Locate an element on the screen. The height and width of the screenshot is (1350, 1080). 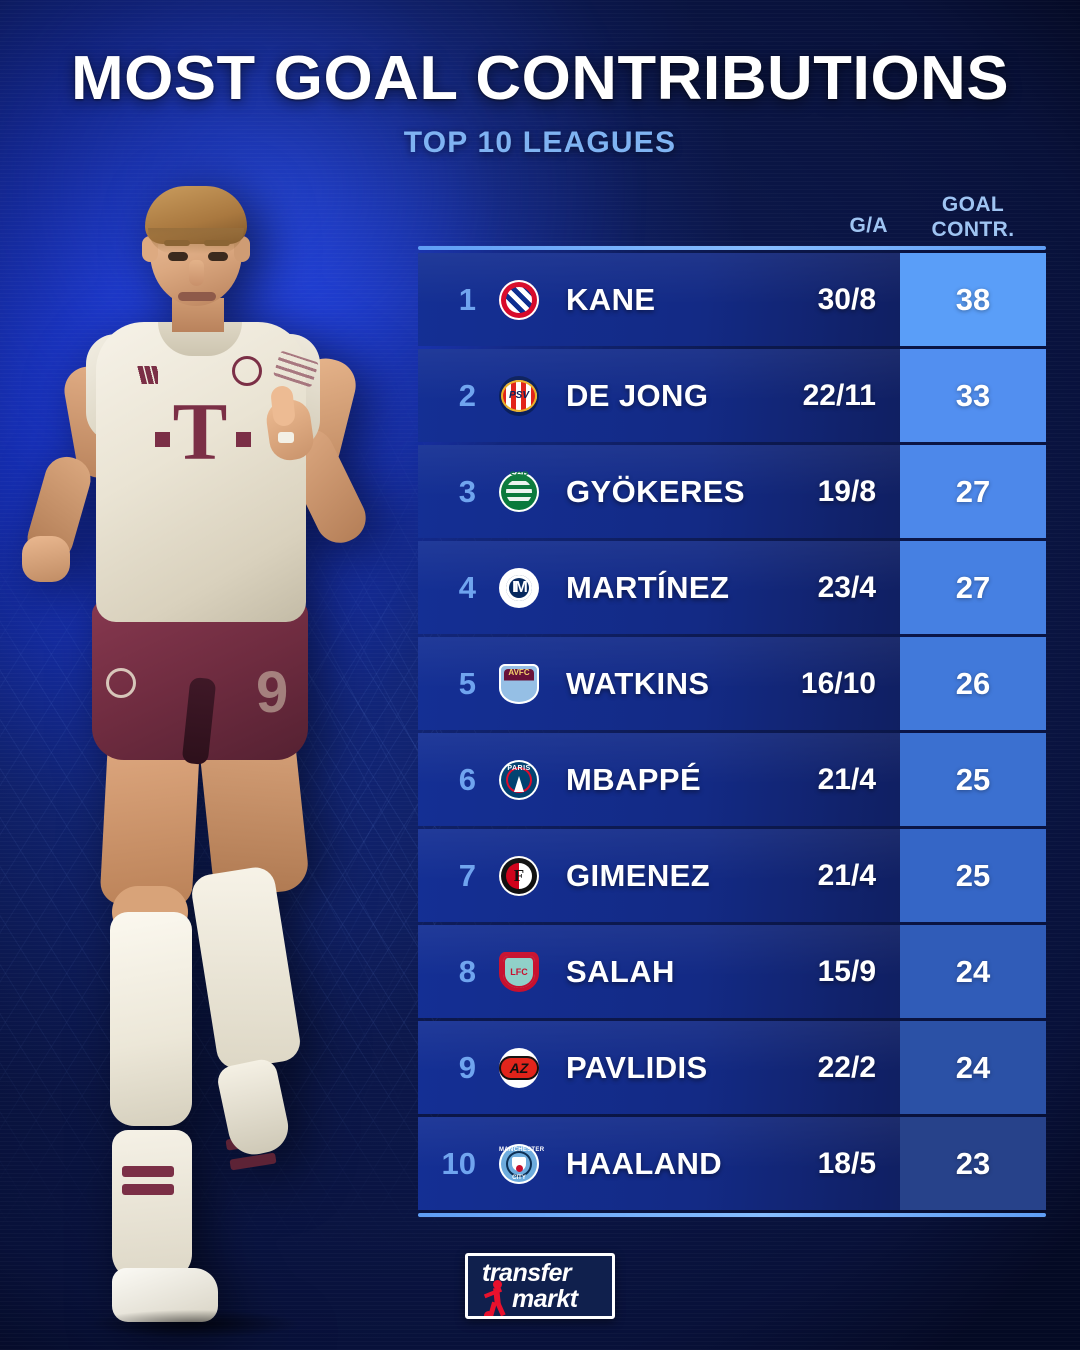
table-row: 3 SCP GYÖKERES 19/8 27 is located at coordinates (732, 491).